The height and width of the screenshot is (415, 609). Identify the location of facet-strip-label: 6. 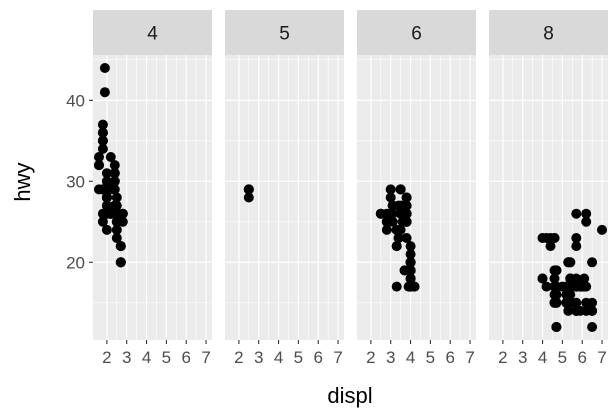
(416, 34).